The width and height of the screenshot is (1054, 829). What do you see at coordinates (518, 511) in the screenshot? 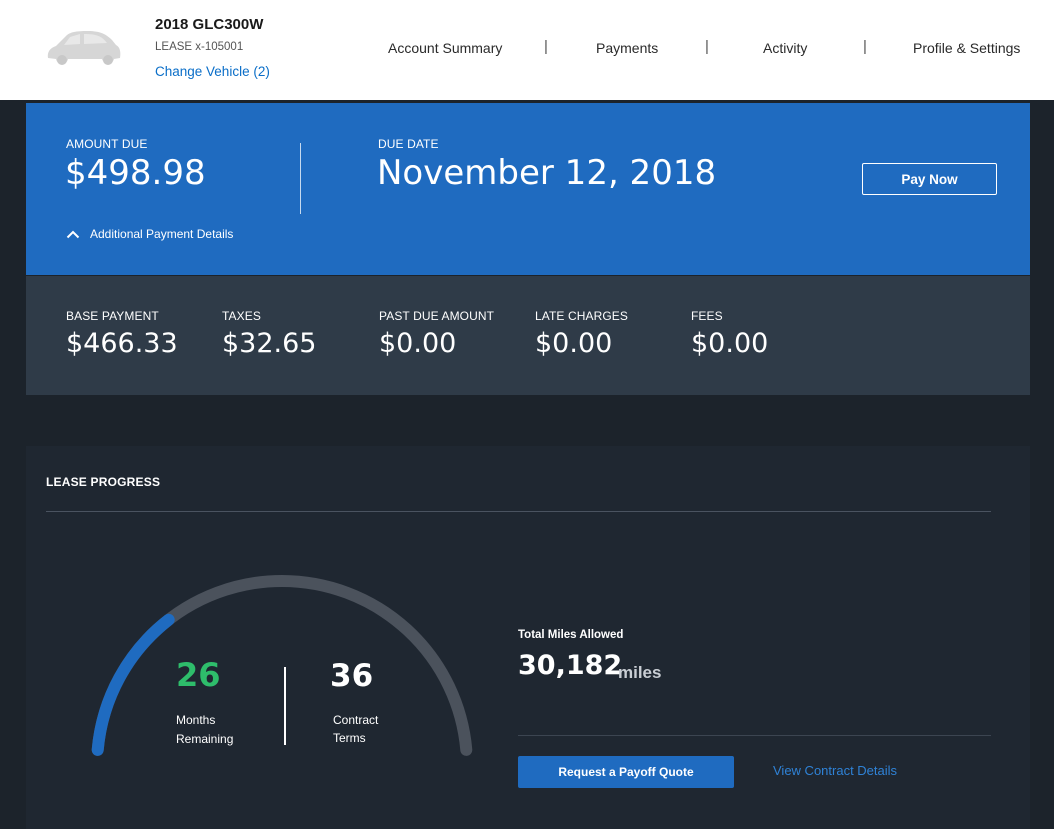
I see `lease-divider` at bounding box center [518, 511].